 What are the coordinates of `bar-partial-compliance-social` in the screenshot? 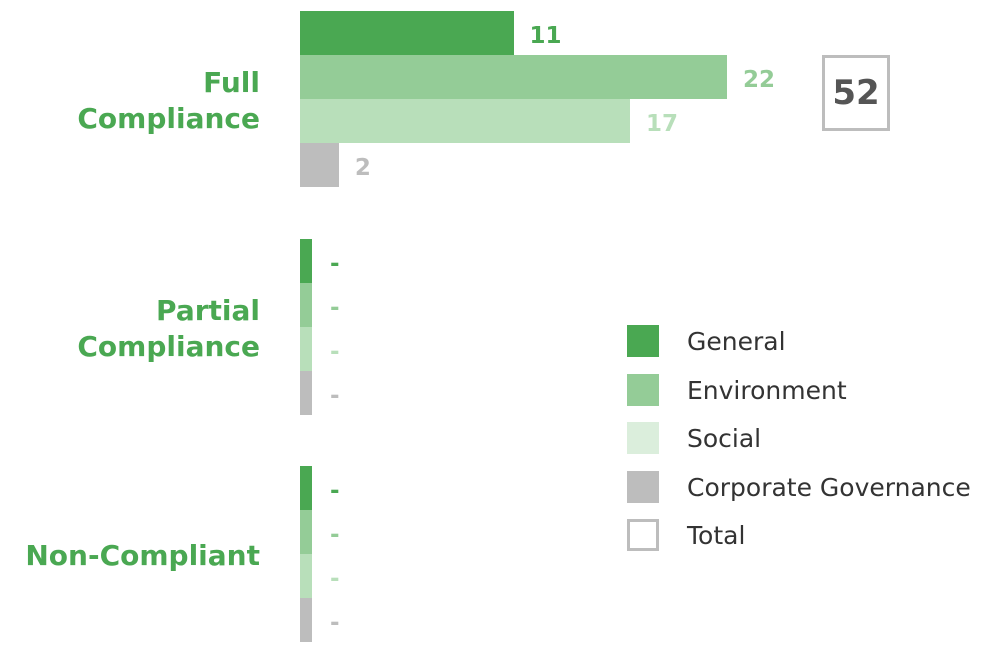 It's located at (306, 349).